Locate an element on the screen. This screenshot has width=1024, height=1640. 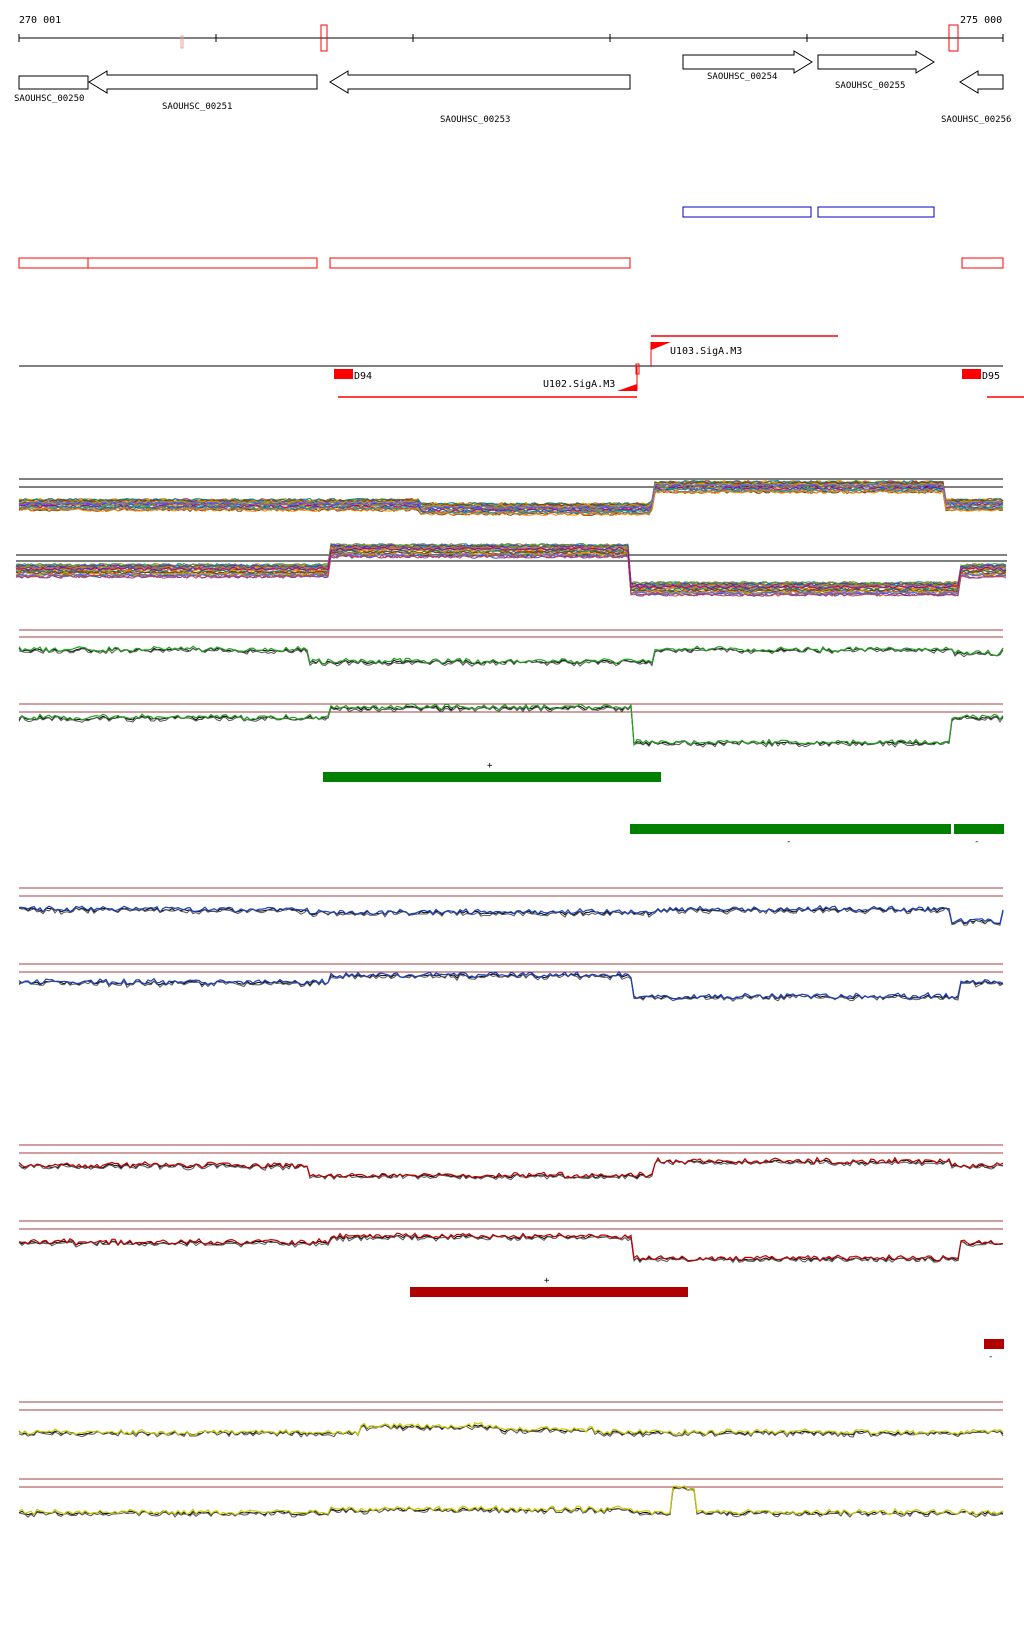
ruler is located at coordinates (511, 38).